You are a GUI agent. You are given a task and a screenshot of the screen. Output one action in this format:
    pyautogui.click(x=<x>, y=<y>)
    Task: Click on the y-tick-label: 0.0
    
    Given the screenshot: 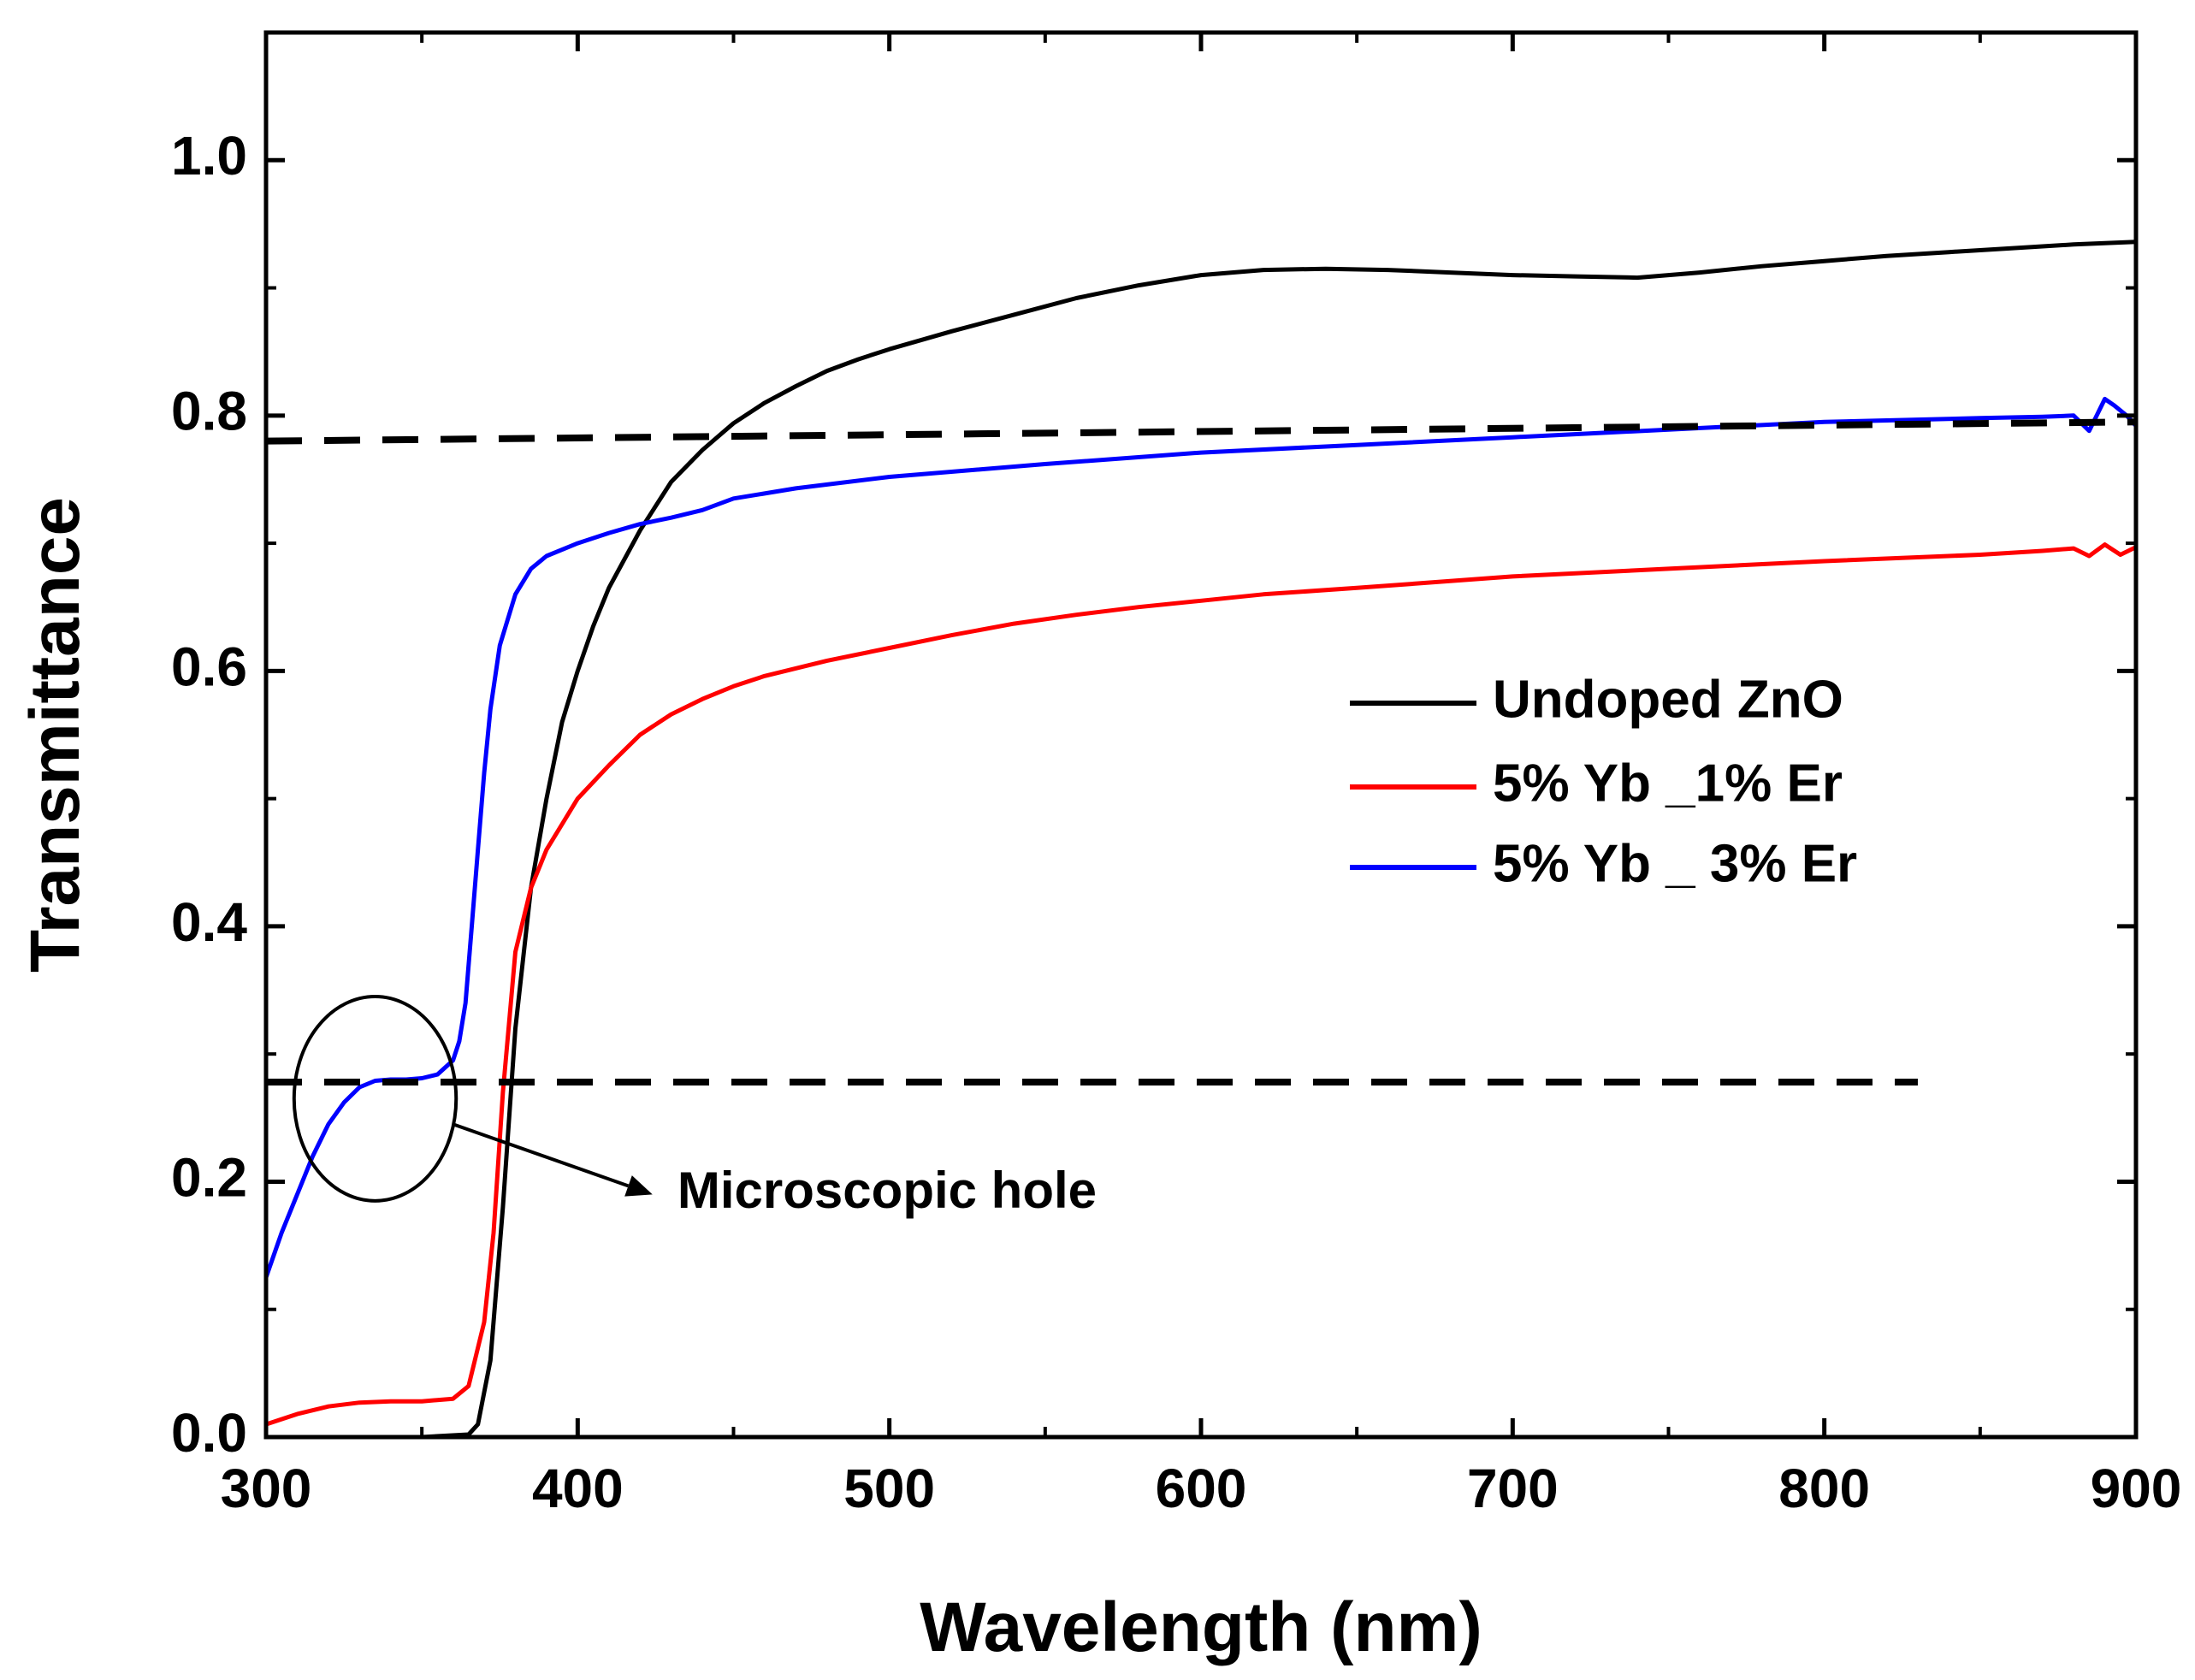 What is the action you would take?
    pyautogui.click(x=209, y=1433)
    